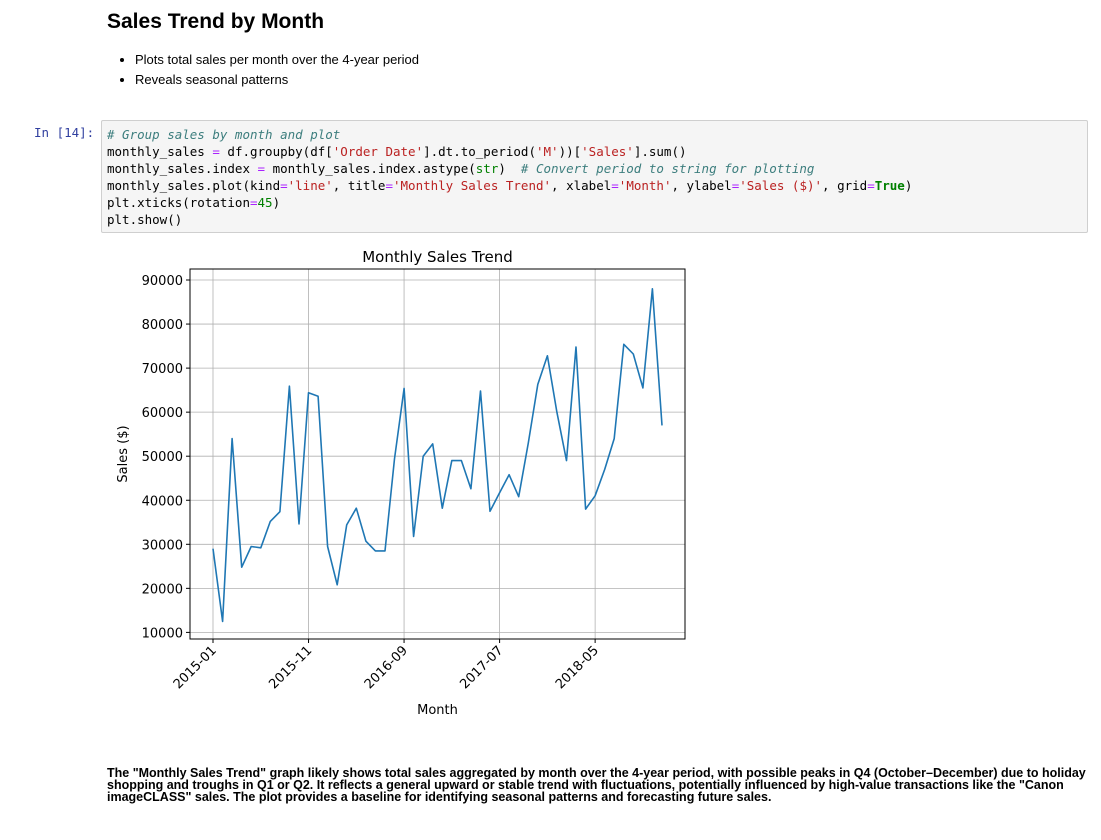 This screenshot has height=840, width=1101. Describe the element at coordinates (481, 667) in the screenshot. I see `x-tick-label: 2017-07` at that location.